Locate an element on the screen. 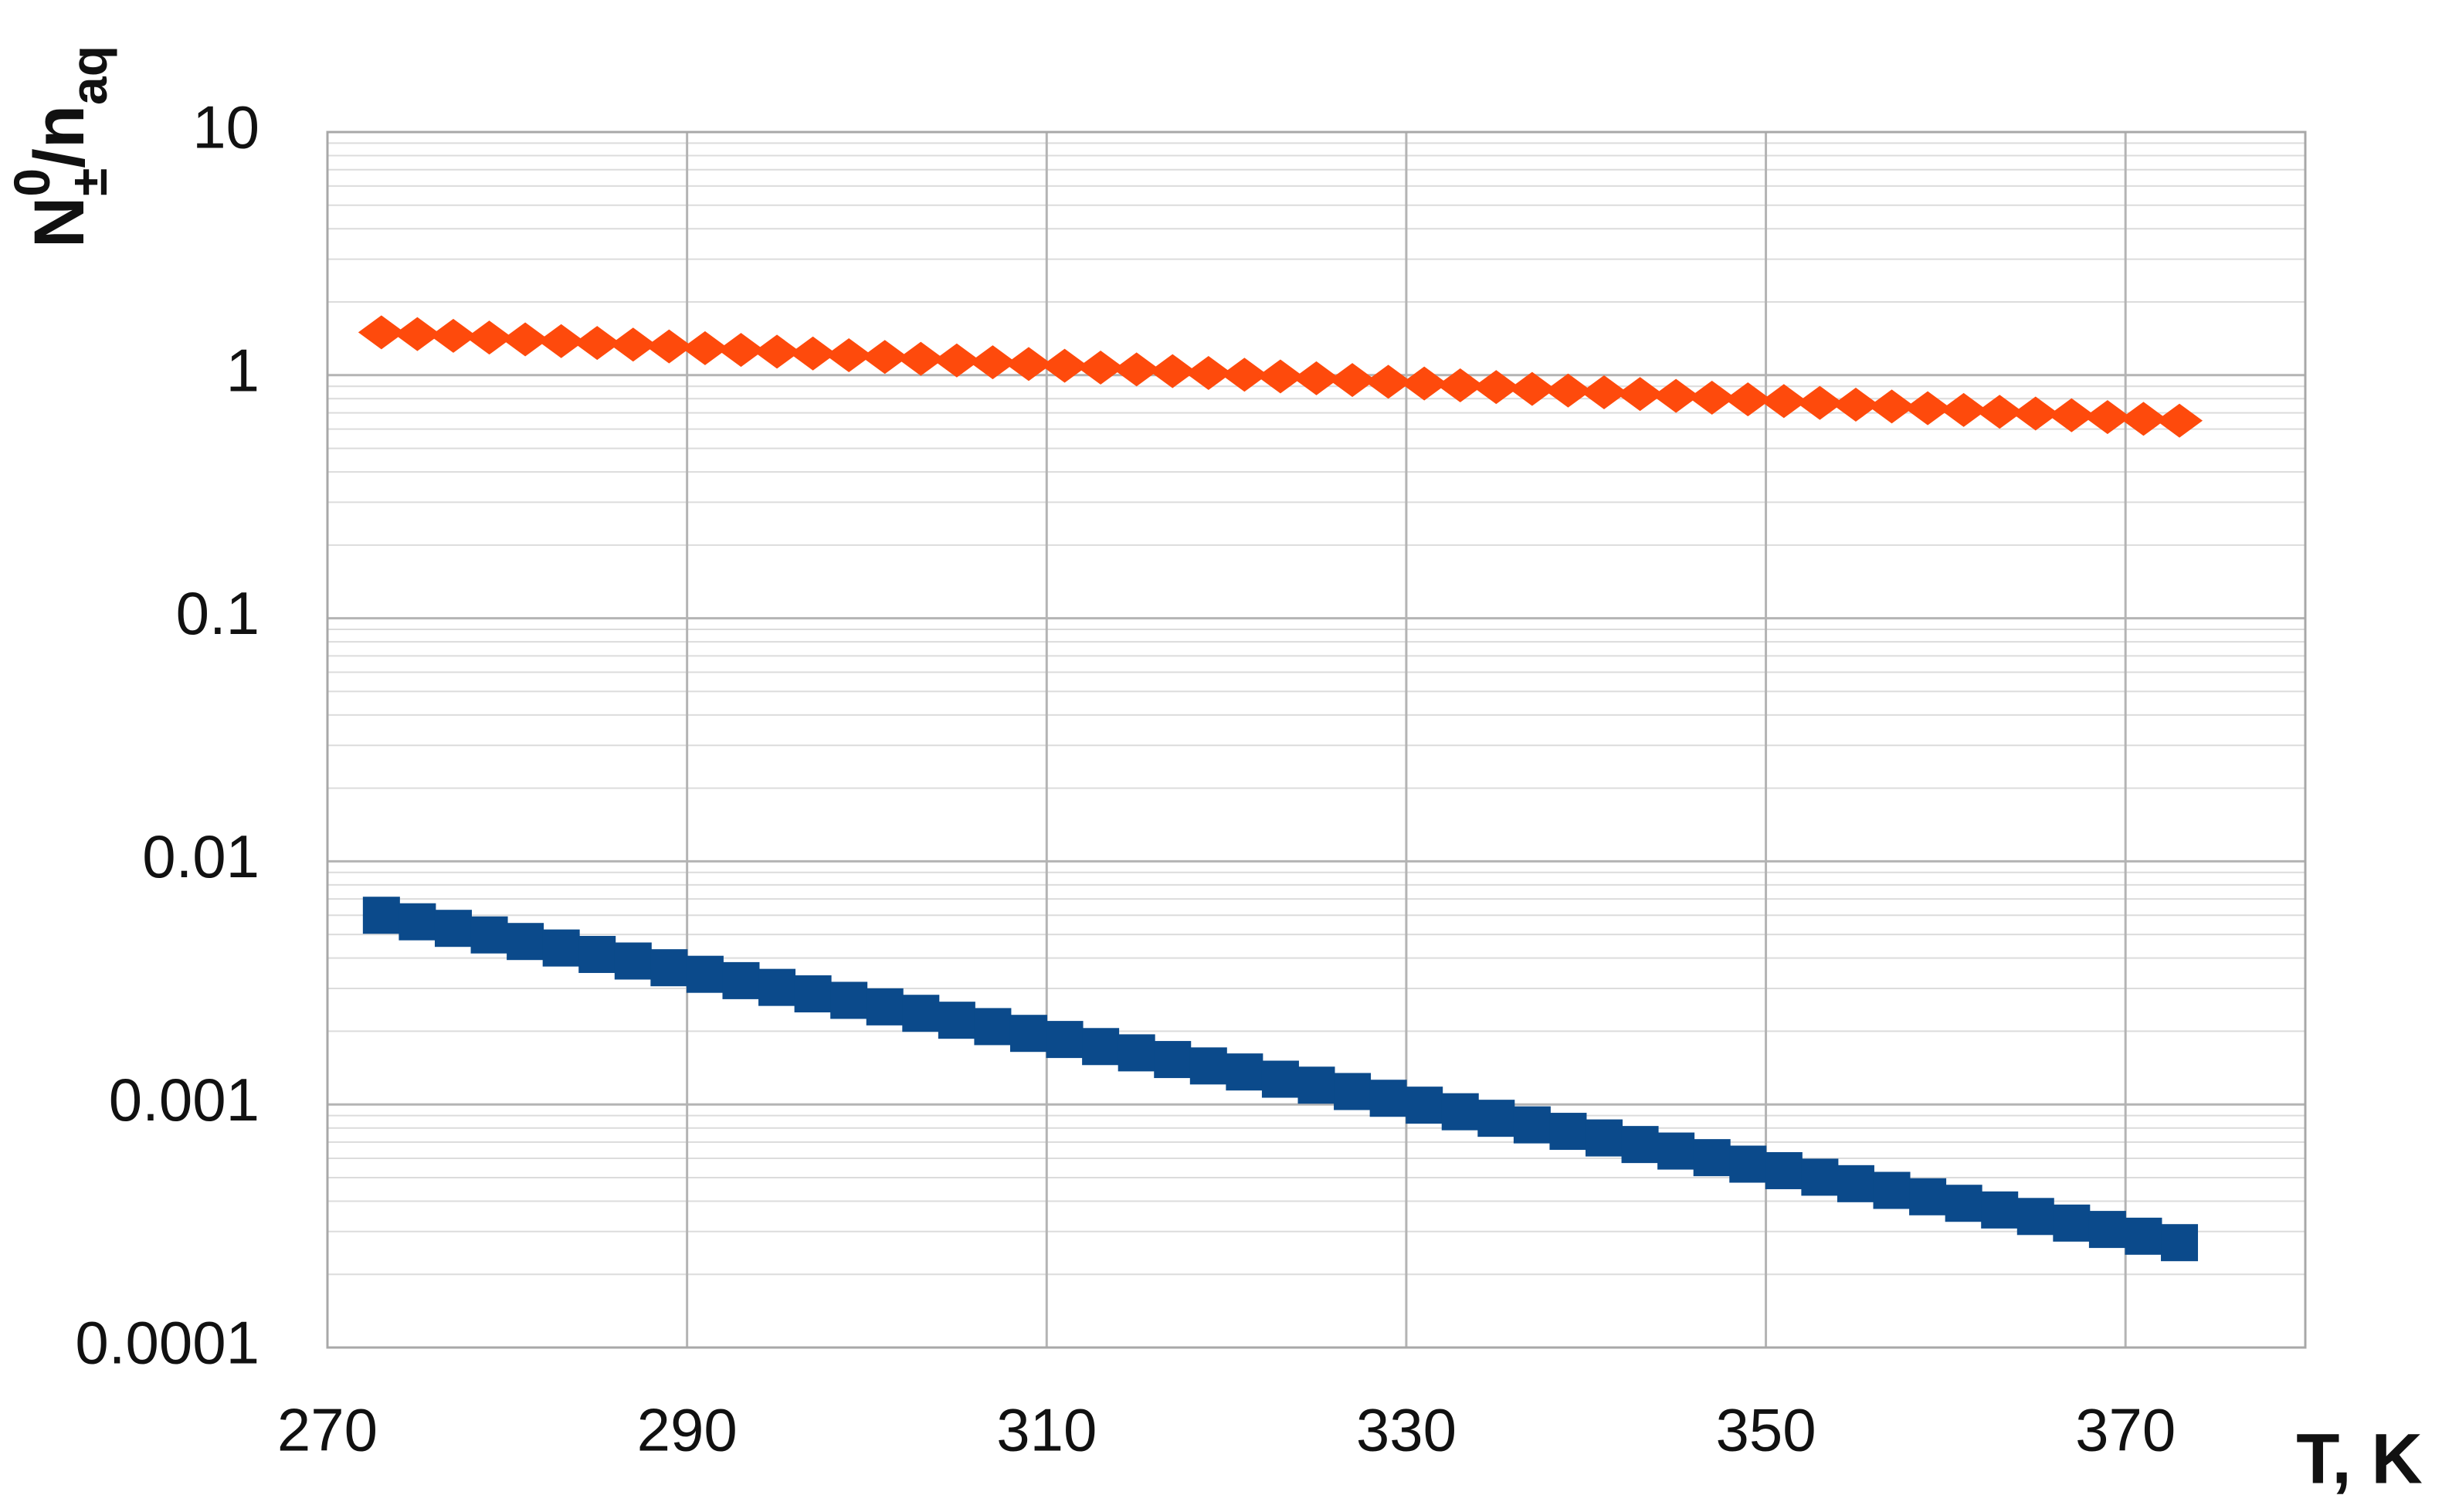 The width and height of the screenshot is (2442, 1512). x-tick-label: 270 is located at coordinates (327, 1430).